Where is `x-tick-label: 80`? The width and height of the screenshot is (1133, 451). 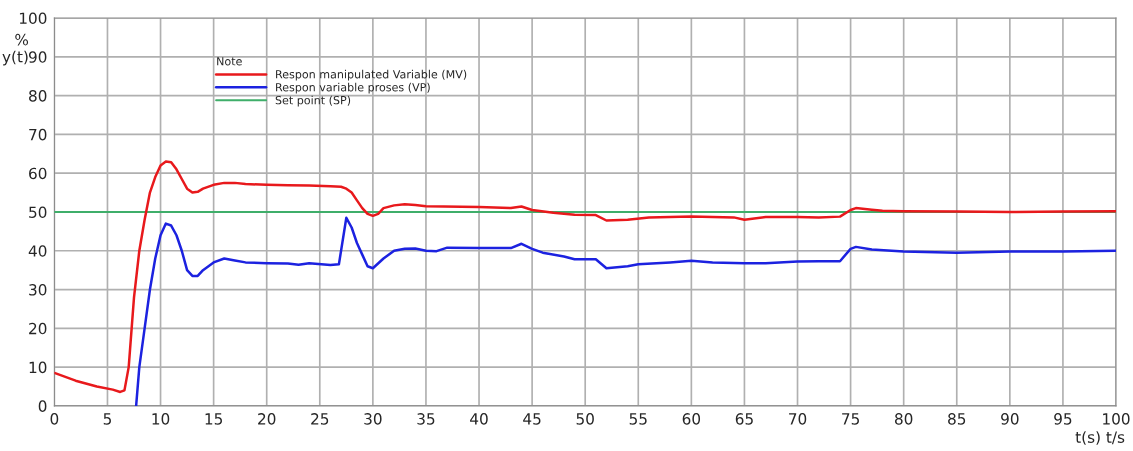
x-tick-label: 80 is located at coordinates (904, 419).